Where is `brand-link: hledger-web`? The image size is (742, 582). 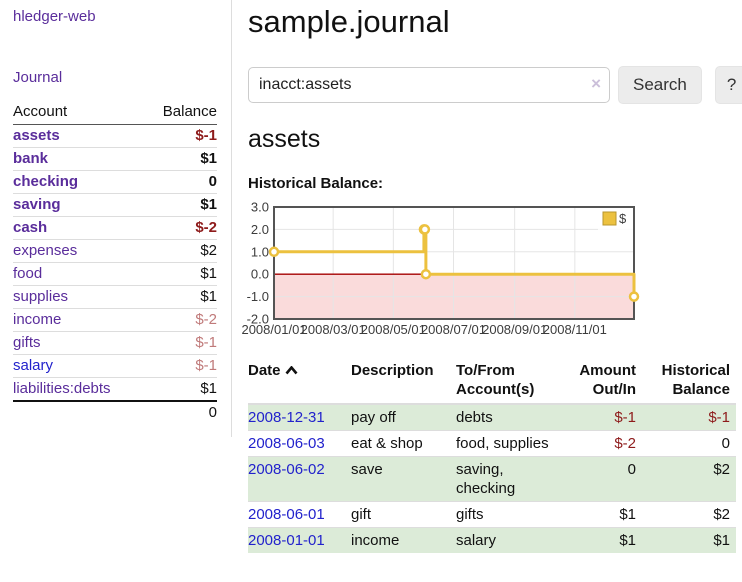
brand-link: hledger-web is located at coordinates (54, 16).